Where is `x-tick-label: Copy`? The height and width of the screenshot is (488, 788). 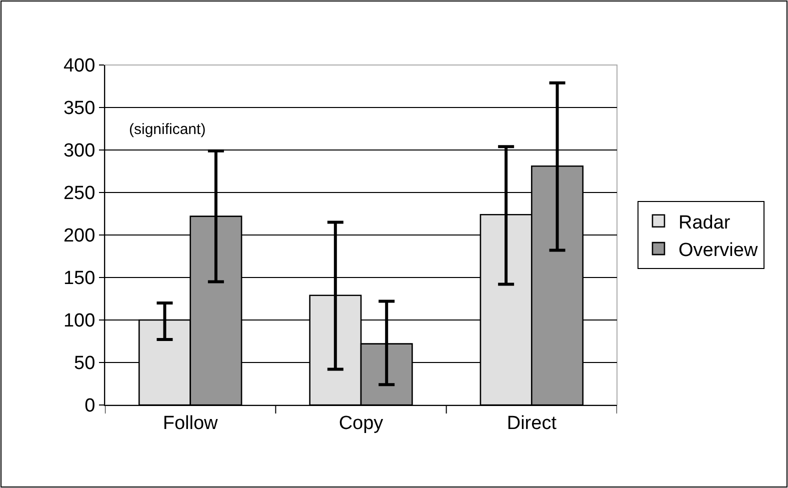 x-tick-label: Copy is located at coordinates (361, 423).